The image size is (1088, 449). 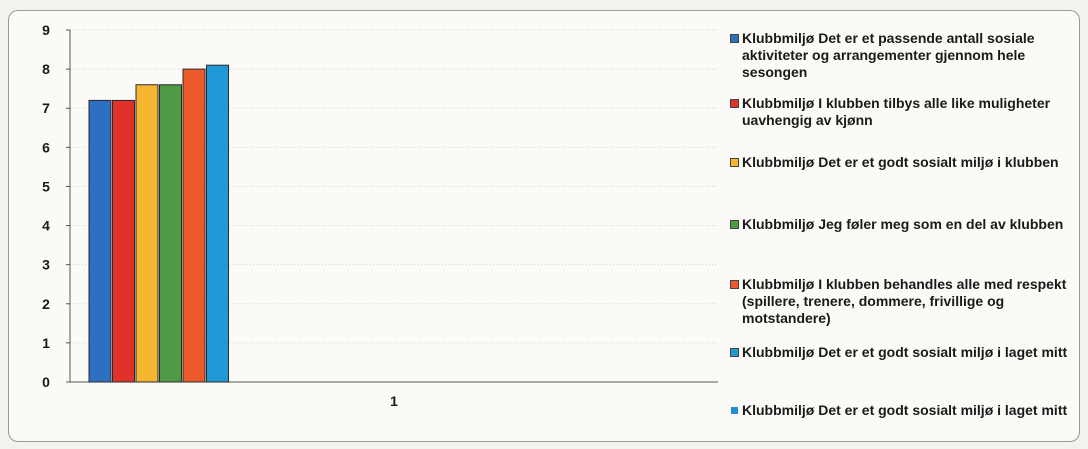 What do you see at coordinates (46, 69) in the screenshot?
I see `y-tick-label: 8` at bounding box center [46, 69].